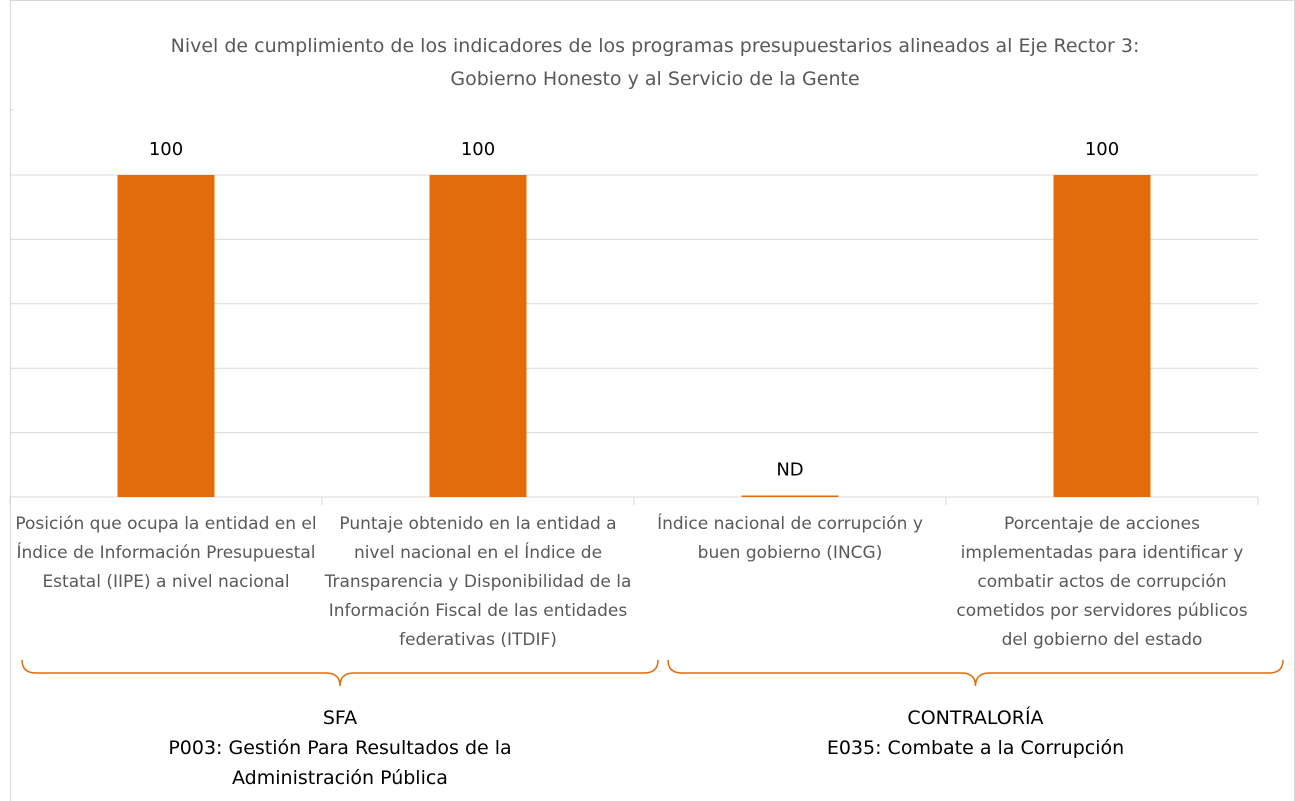  I want to click on group-name: SFA, so click(340, 718).